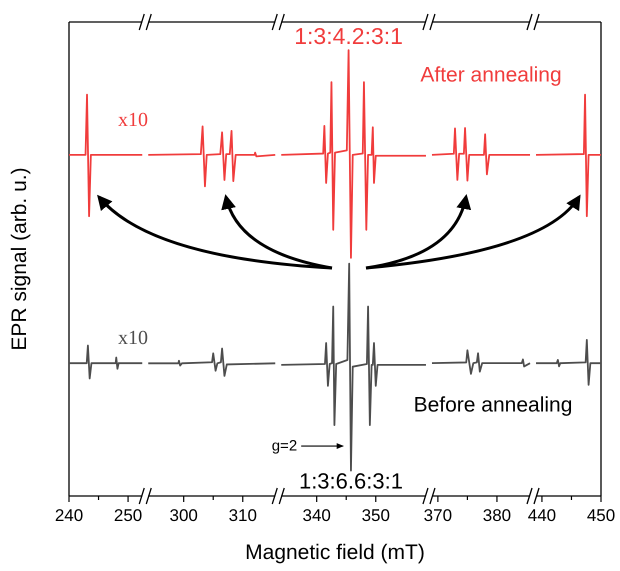  Describe the element at coordinates (350, 481) in the screenshot. I see `annotation: 1:3:6.6:3:1` at that location.